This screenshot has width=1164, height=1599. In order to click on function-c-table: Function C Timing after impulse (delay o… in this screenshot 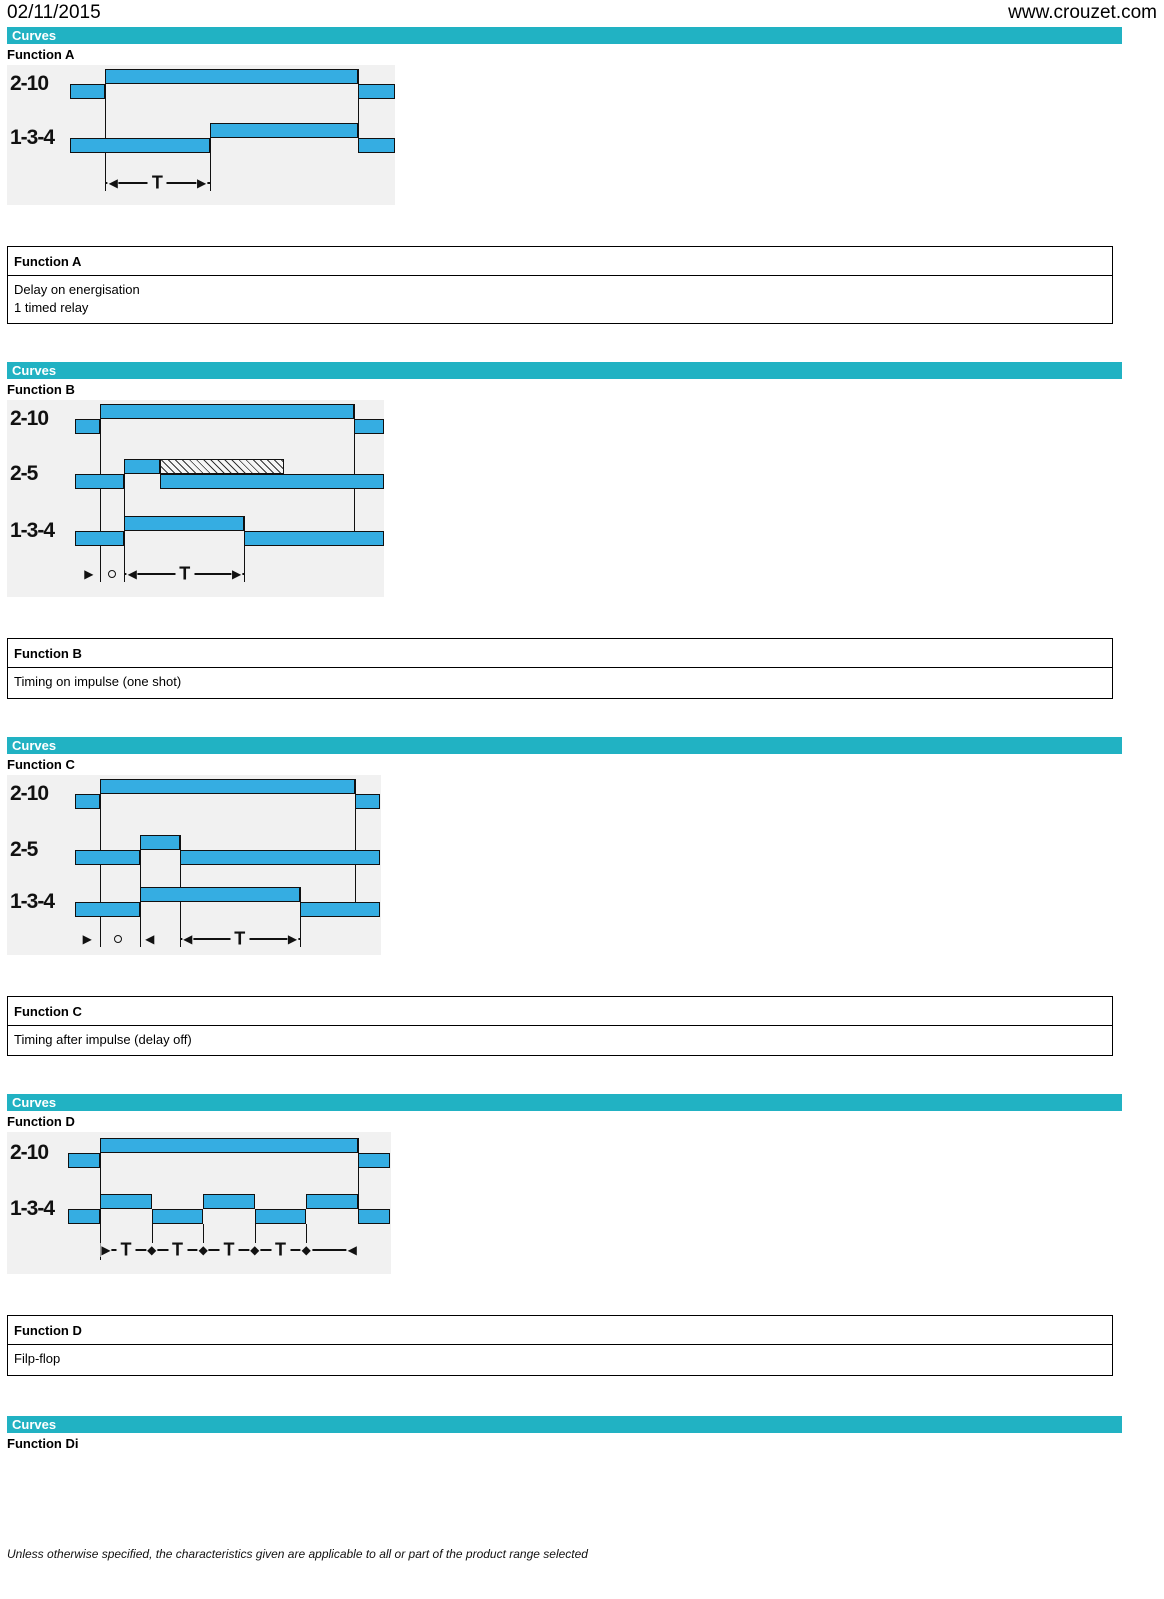, I will do `click(560, 1026)`.